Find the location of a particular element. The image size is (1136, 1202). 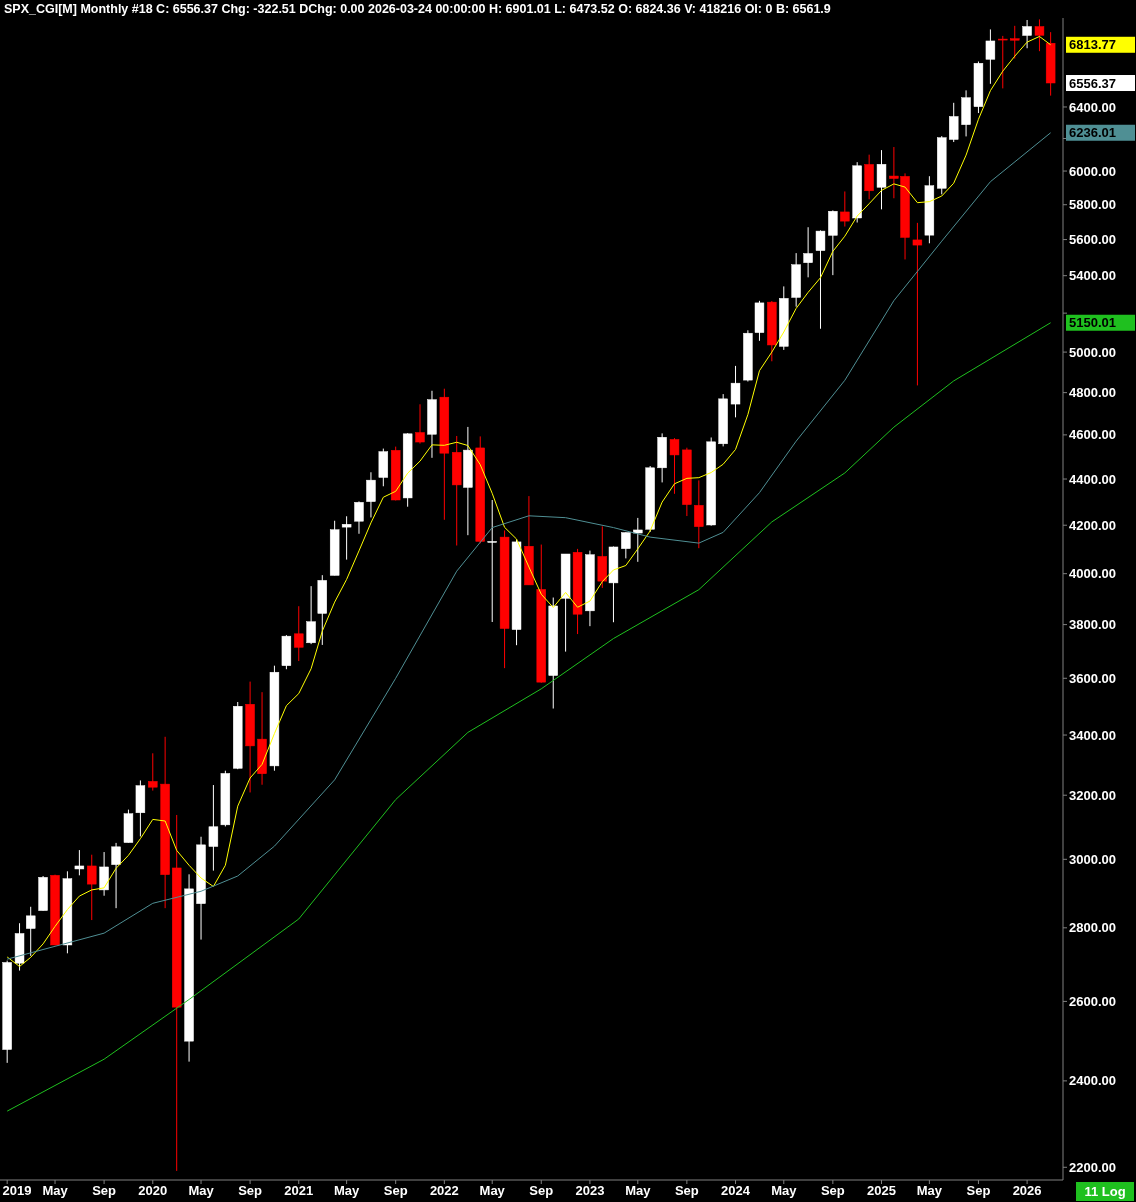

y-tick-label: 5600.00 is located at coordinates (1092, 240).